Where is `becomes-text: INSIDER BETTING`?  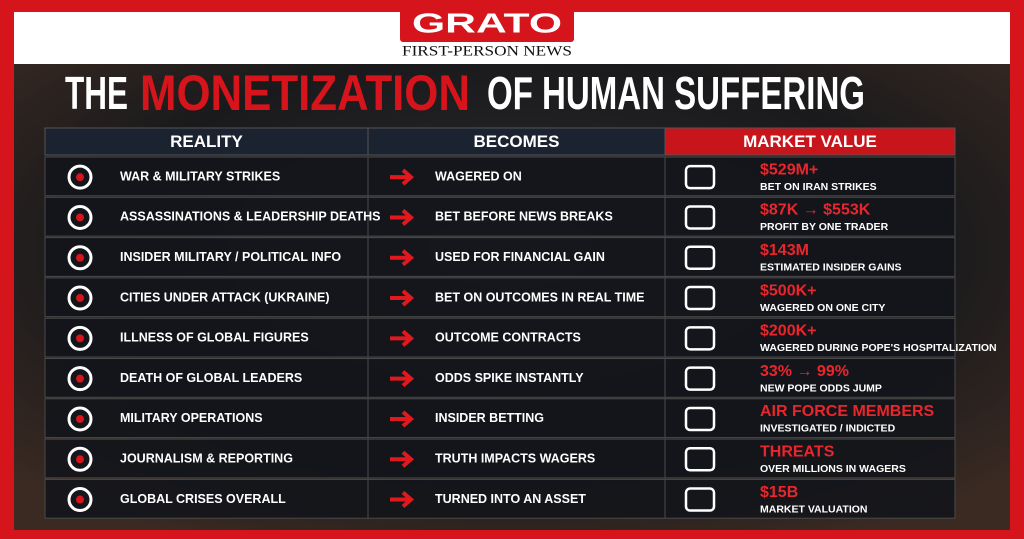 becomes-text: INSIDER BETTING is located at coordinates (489, 418).